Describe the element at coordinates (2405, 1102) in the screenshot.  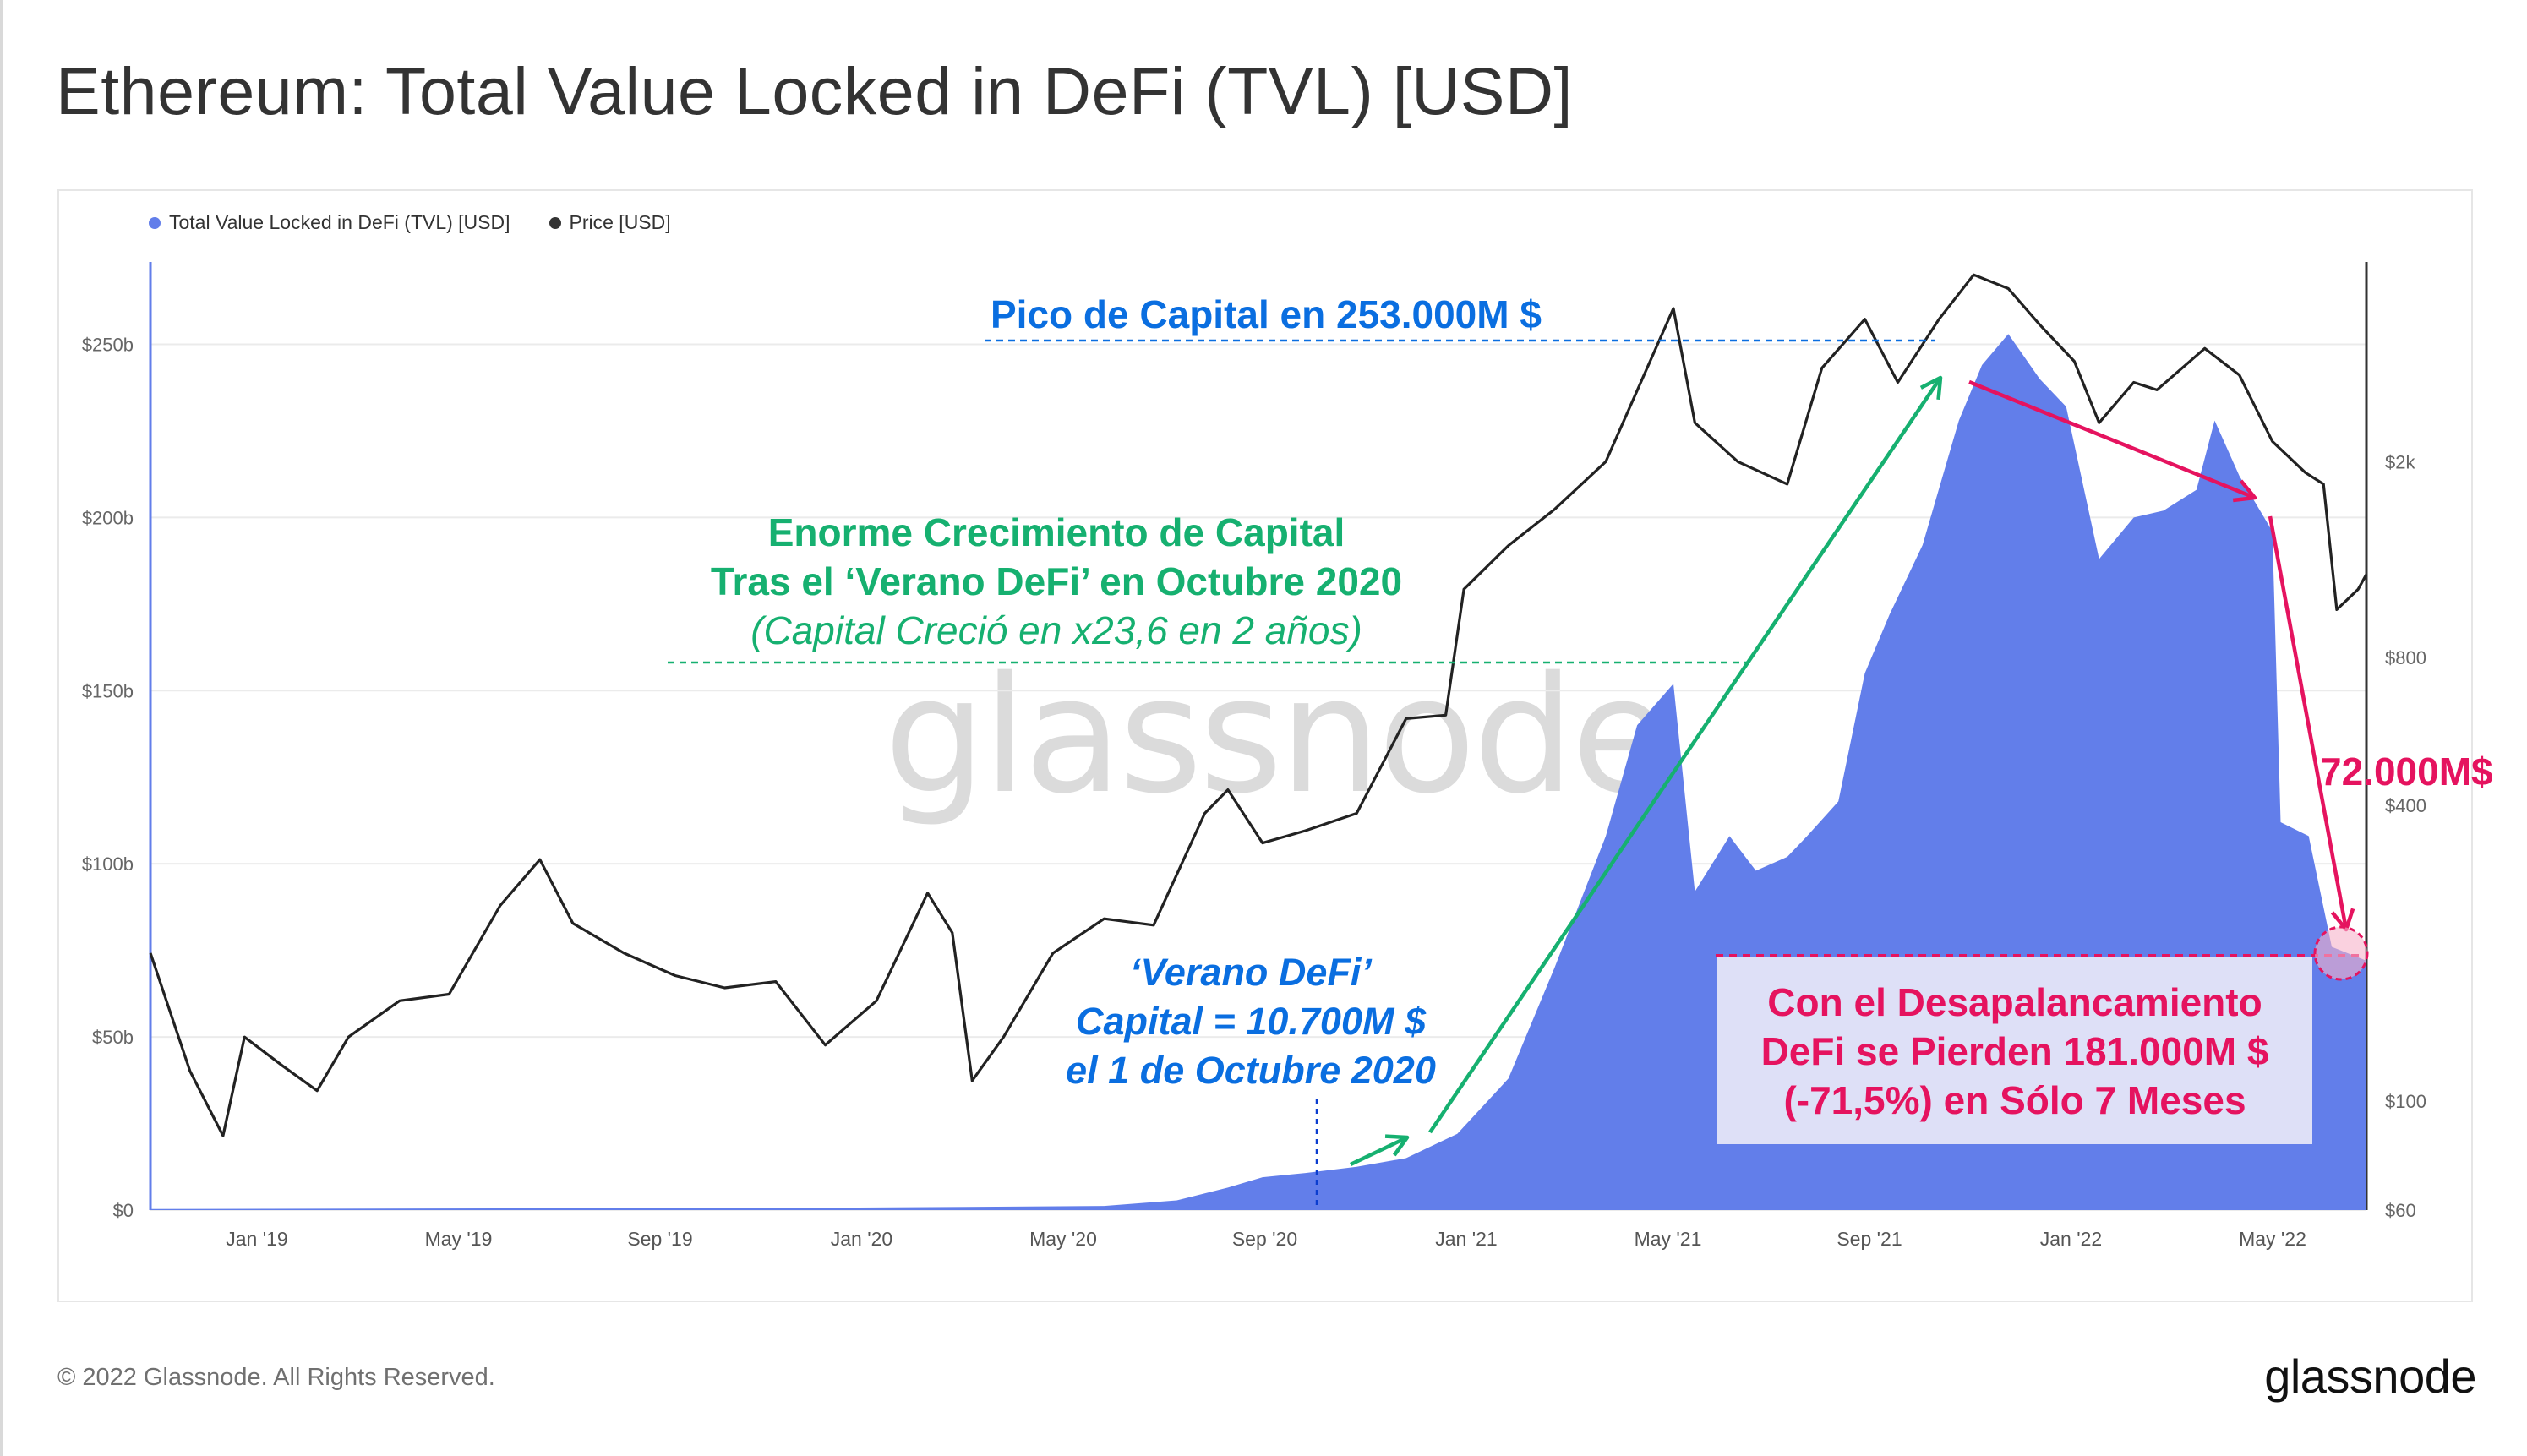
I see `y-tick-right: $100` at that location.